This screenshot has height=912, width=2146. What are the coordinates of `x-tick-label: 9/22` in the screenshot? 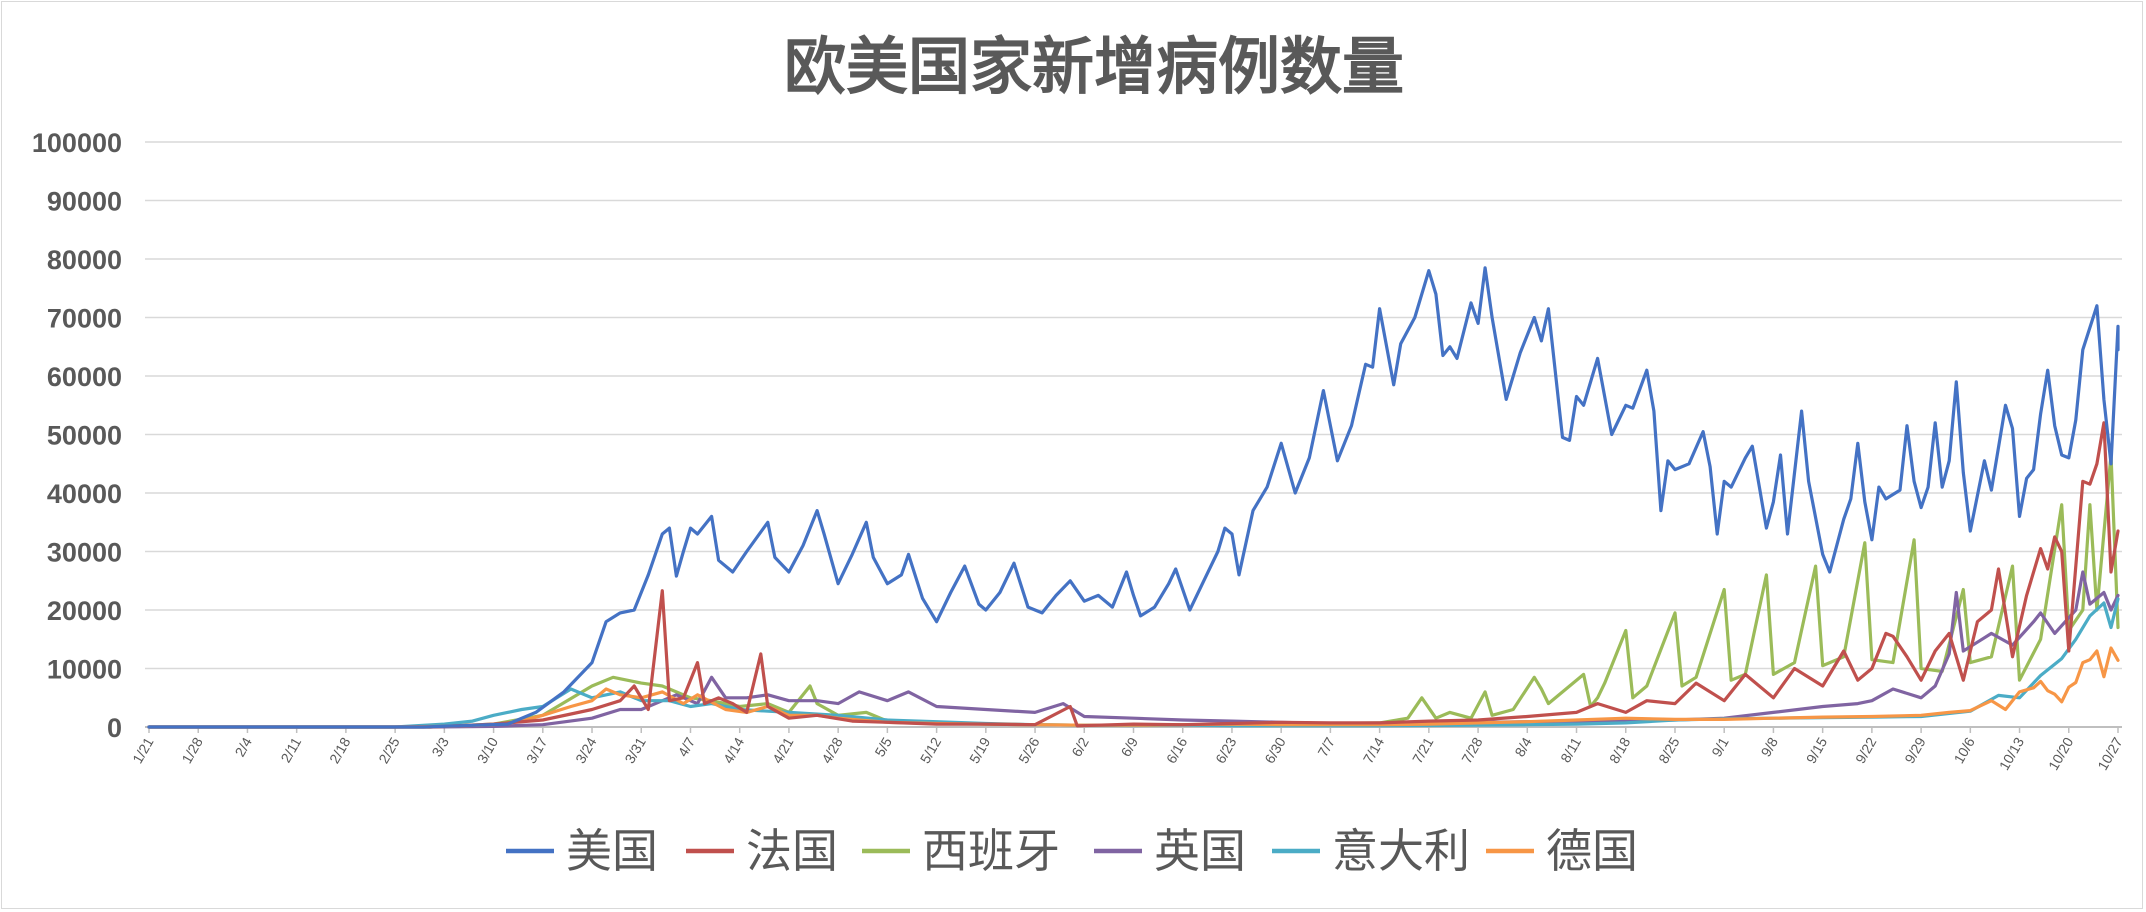 It's located at (1866, 750).